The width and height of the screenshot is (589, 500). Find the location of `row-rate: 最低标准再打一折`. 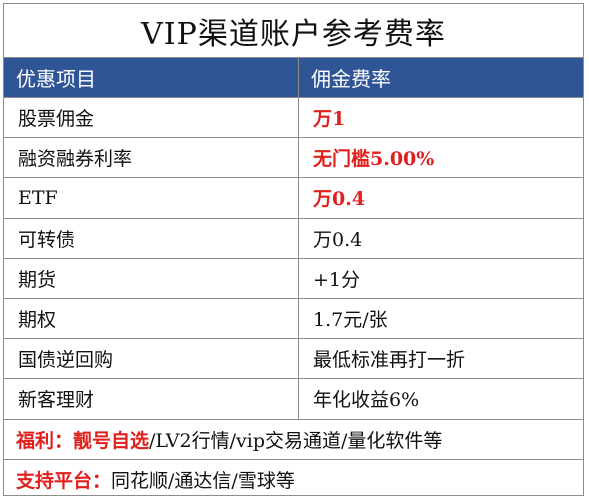

row-rate: 最低标准再打一折 is located at coordinates (389, 360).